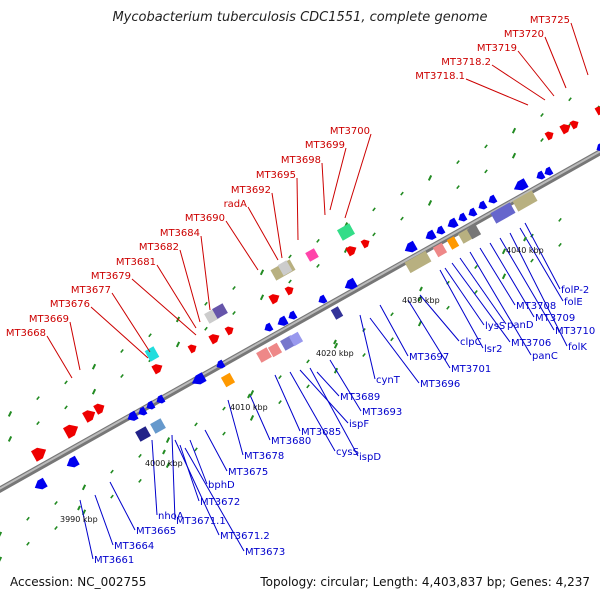 This screenshot has width=600, height=600. I want to click on gene-label: MT3710, so click(575, 331).